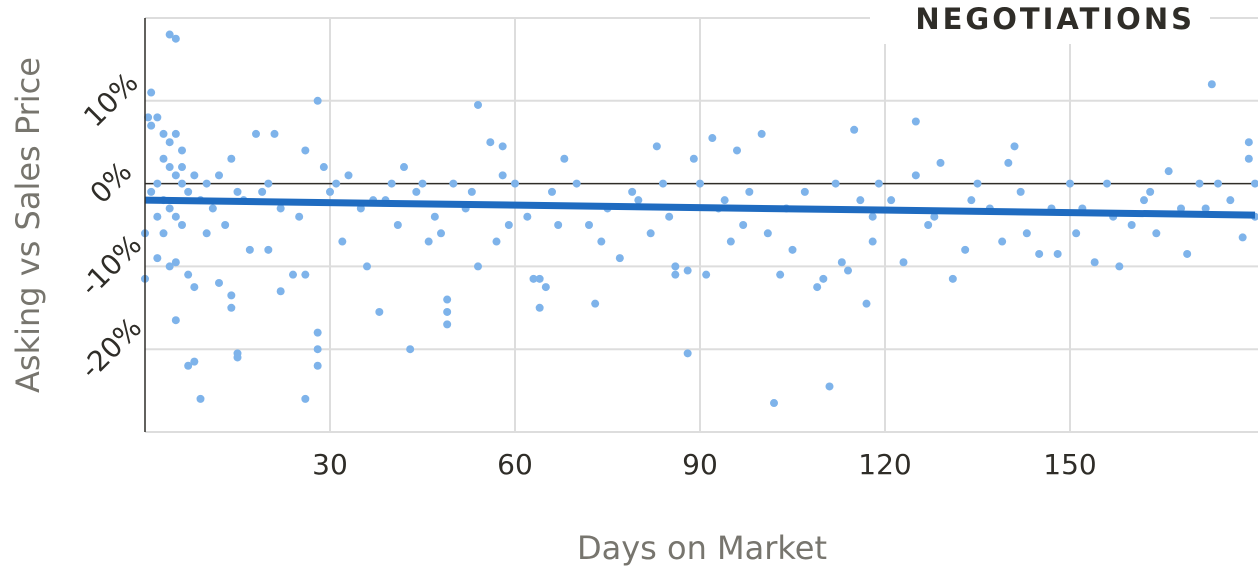 The image size is (1258, 577). Describe the element at coordinates (884, 464) in the screenshot. I see `x-tick-label: 120` at that location.